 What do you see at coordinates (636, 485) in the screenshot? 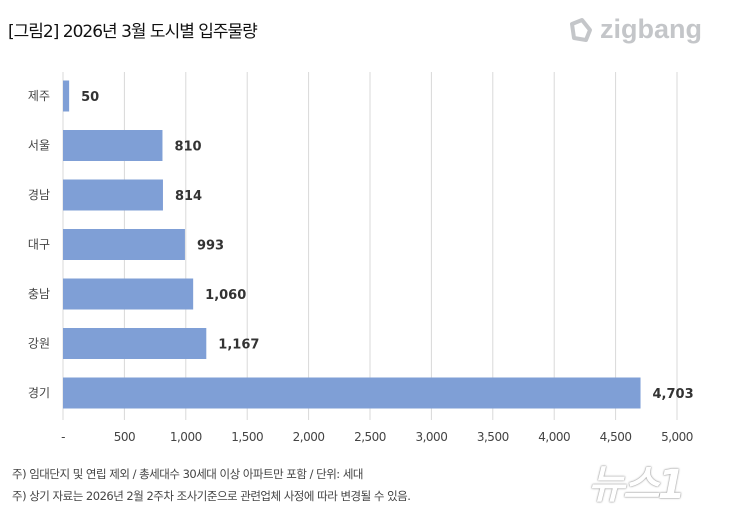
I see `news1-watermark: 뉴스1` at bounding box center [636, 485].